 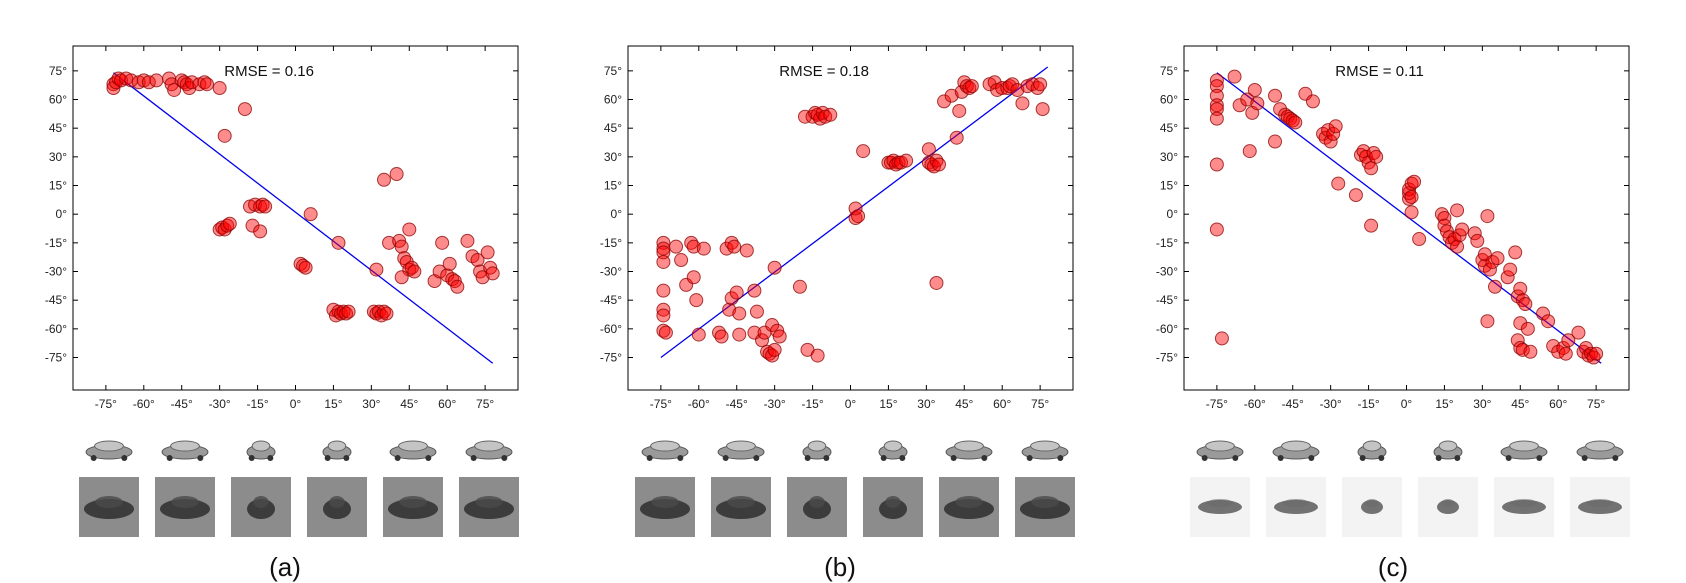 I want to click on rmse-annotation: RMSE = 0.18, so click(x=824, y=71).